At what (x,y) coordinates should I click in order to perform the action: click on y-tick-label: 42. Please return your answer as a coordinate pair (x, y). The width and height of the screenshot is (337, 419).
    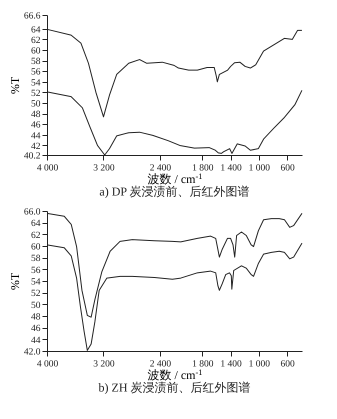
    Looking at the image, I should click on (36, 147).